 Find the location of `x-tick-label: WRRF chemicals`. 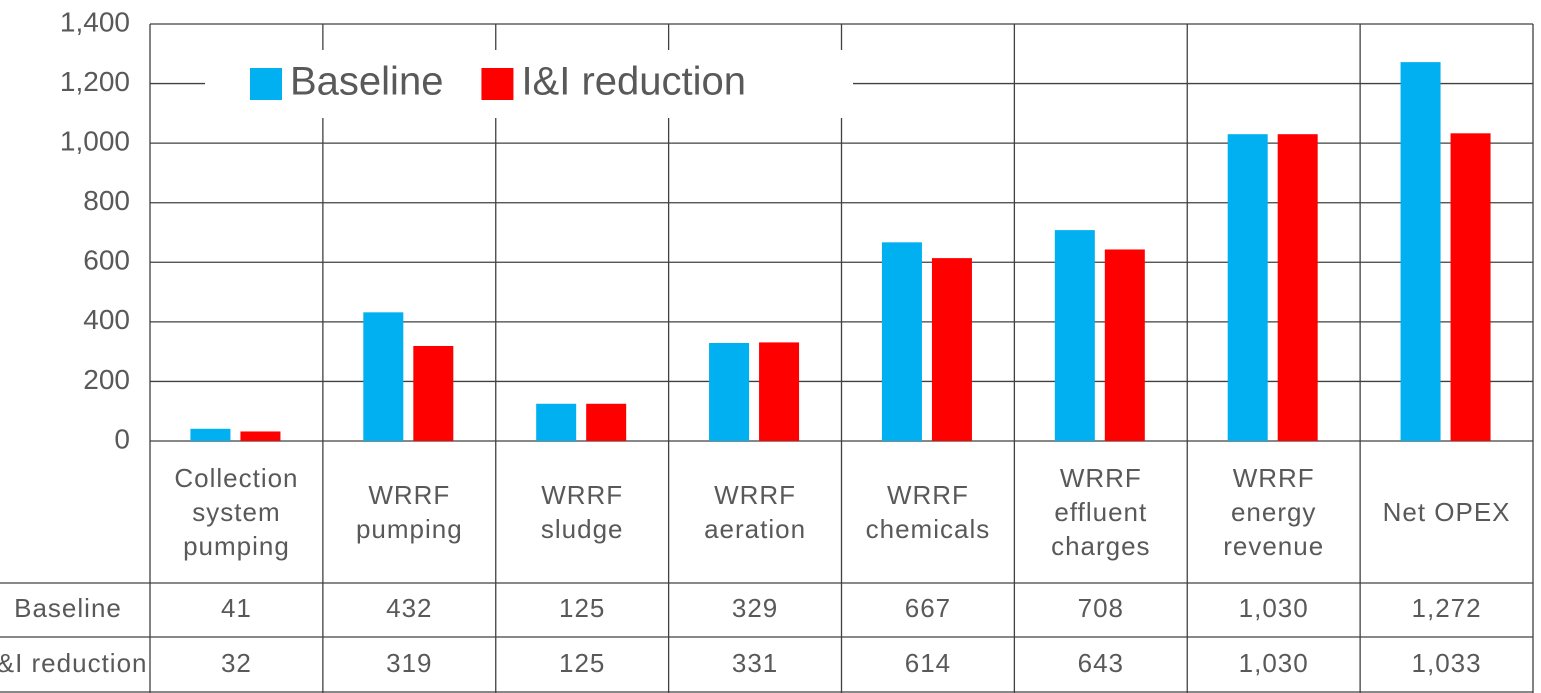

x-tick-label: WRRF chemicals is located at coordinates (928, 512).